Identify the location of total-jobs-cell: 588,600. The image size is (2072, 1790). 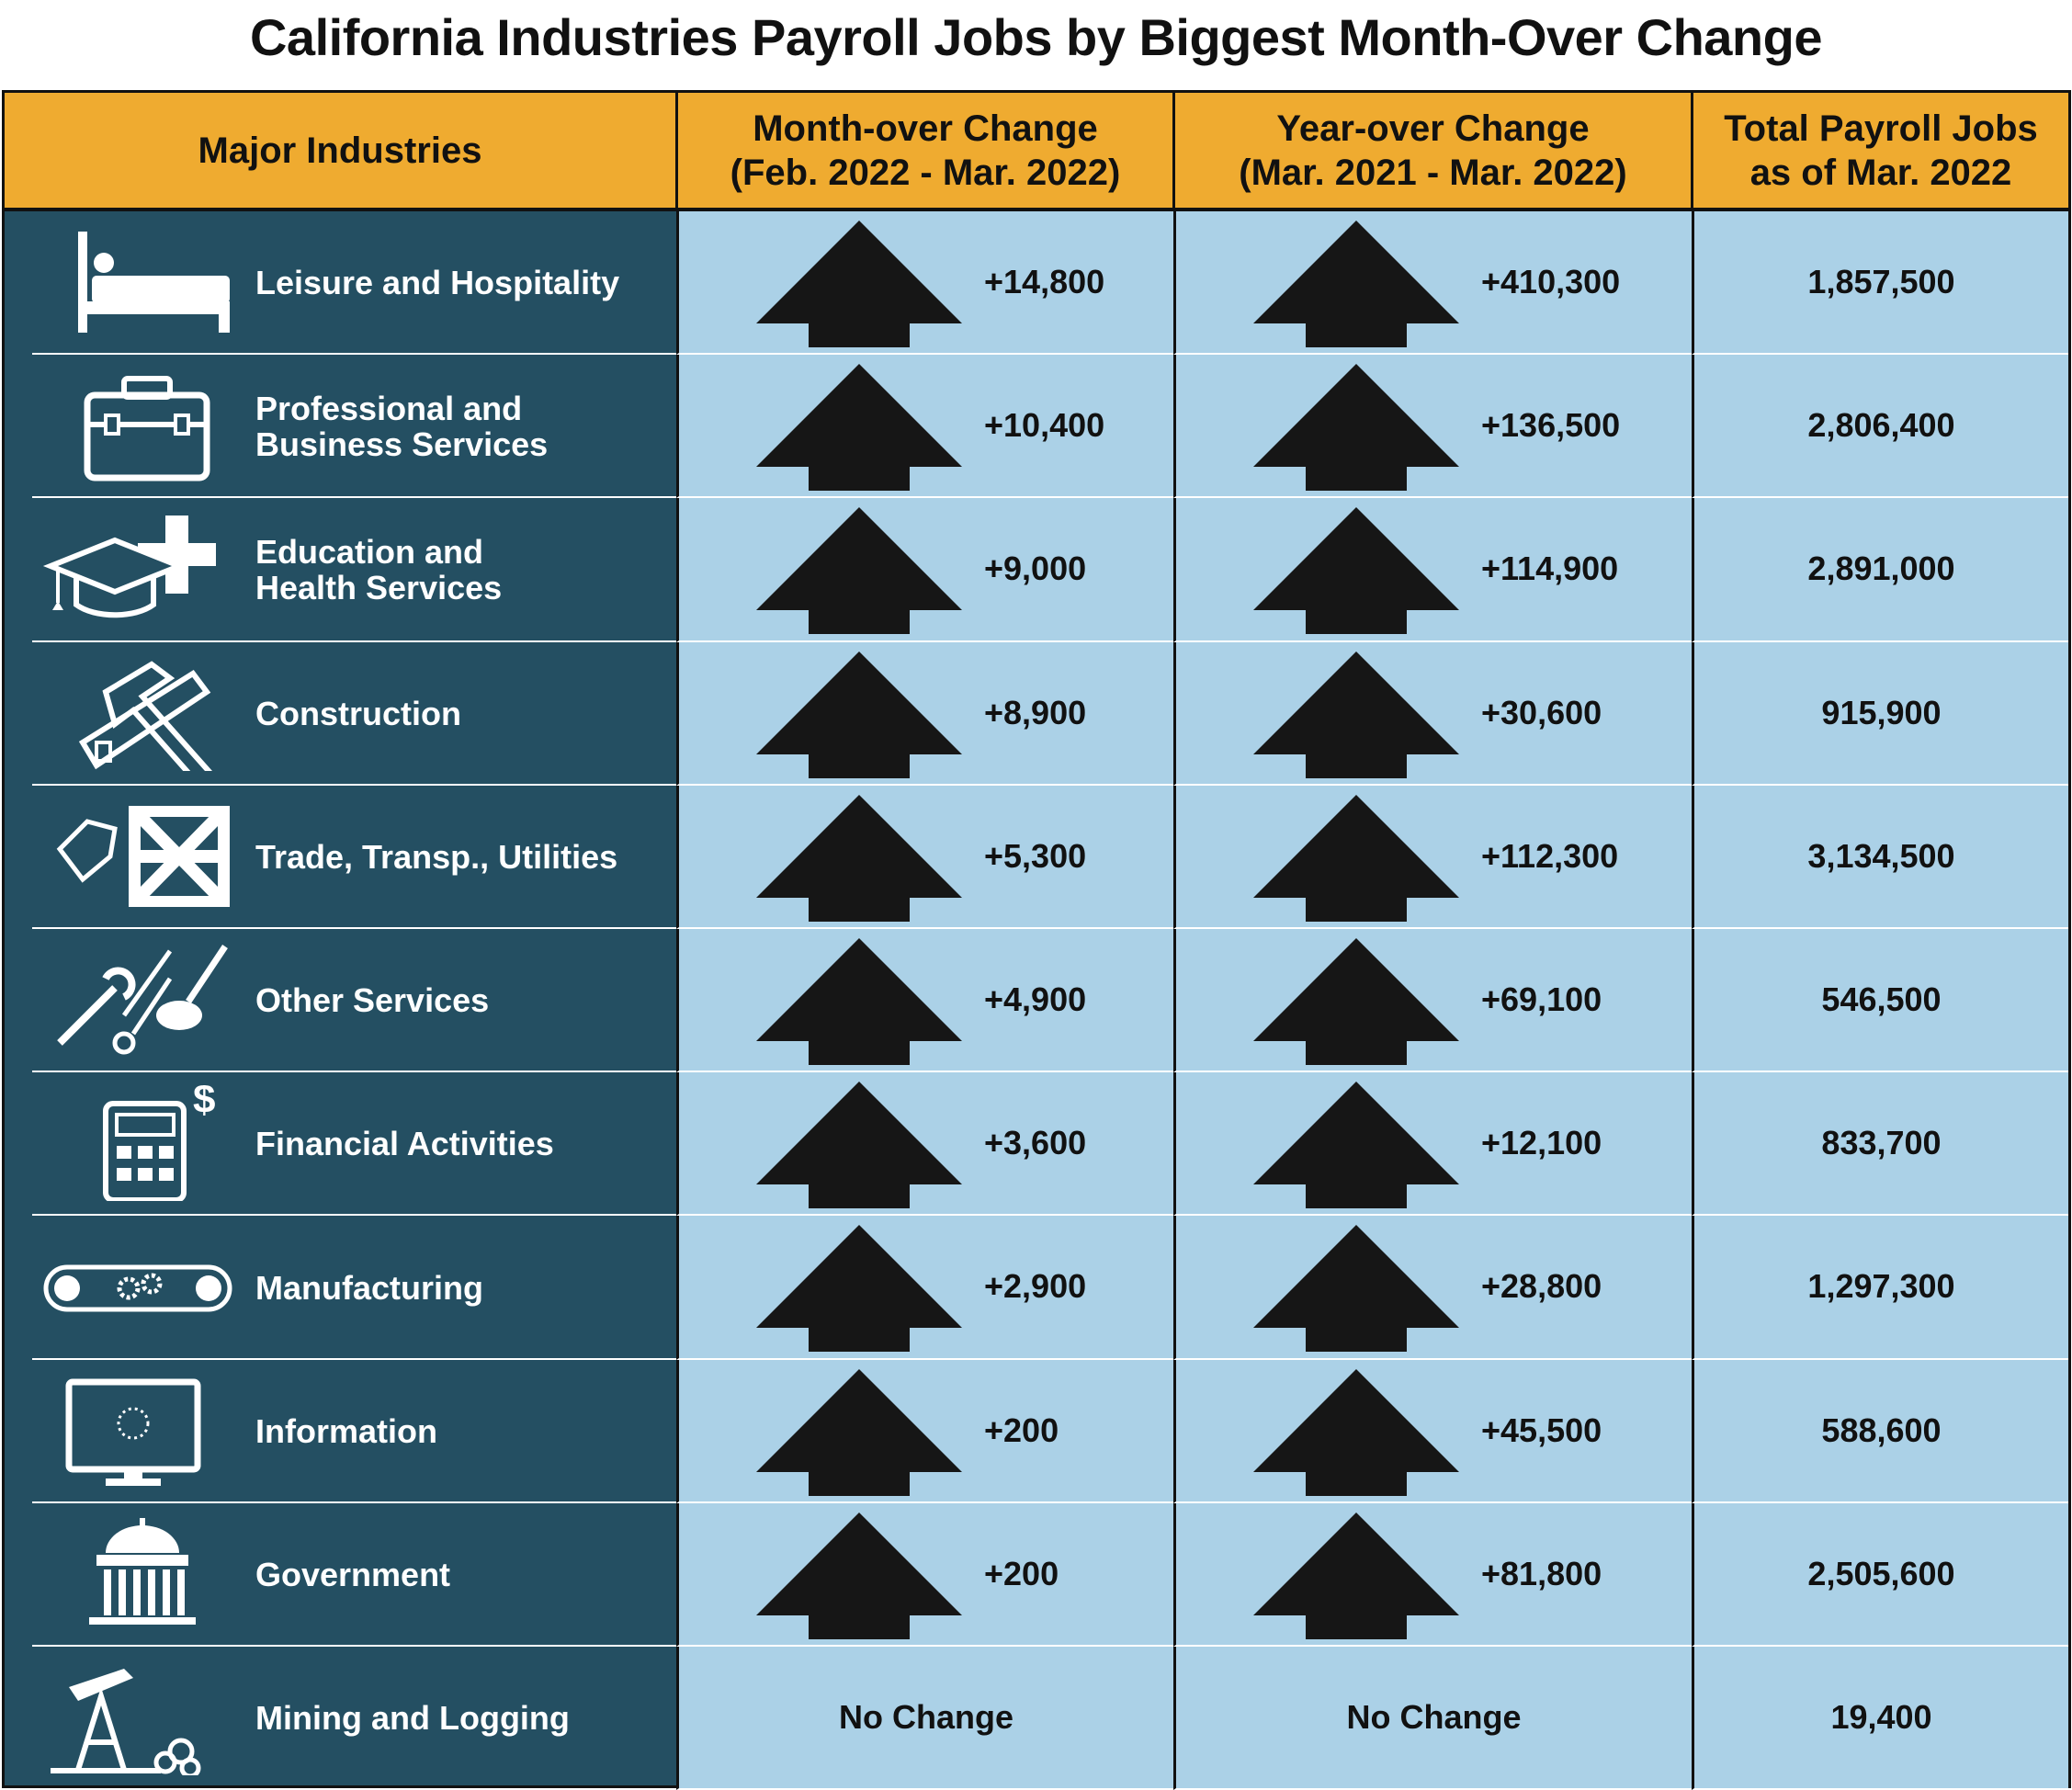
(1880, 1431).